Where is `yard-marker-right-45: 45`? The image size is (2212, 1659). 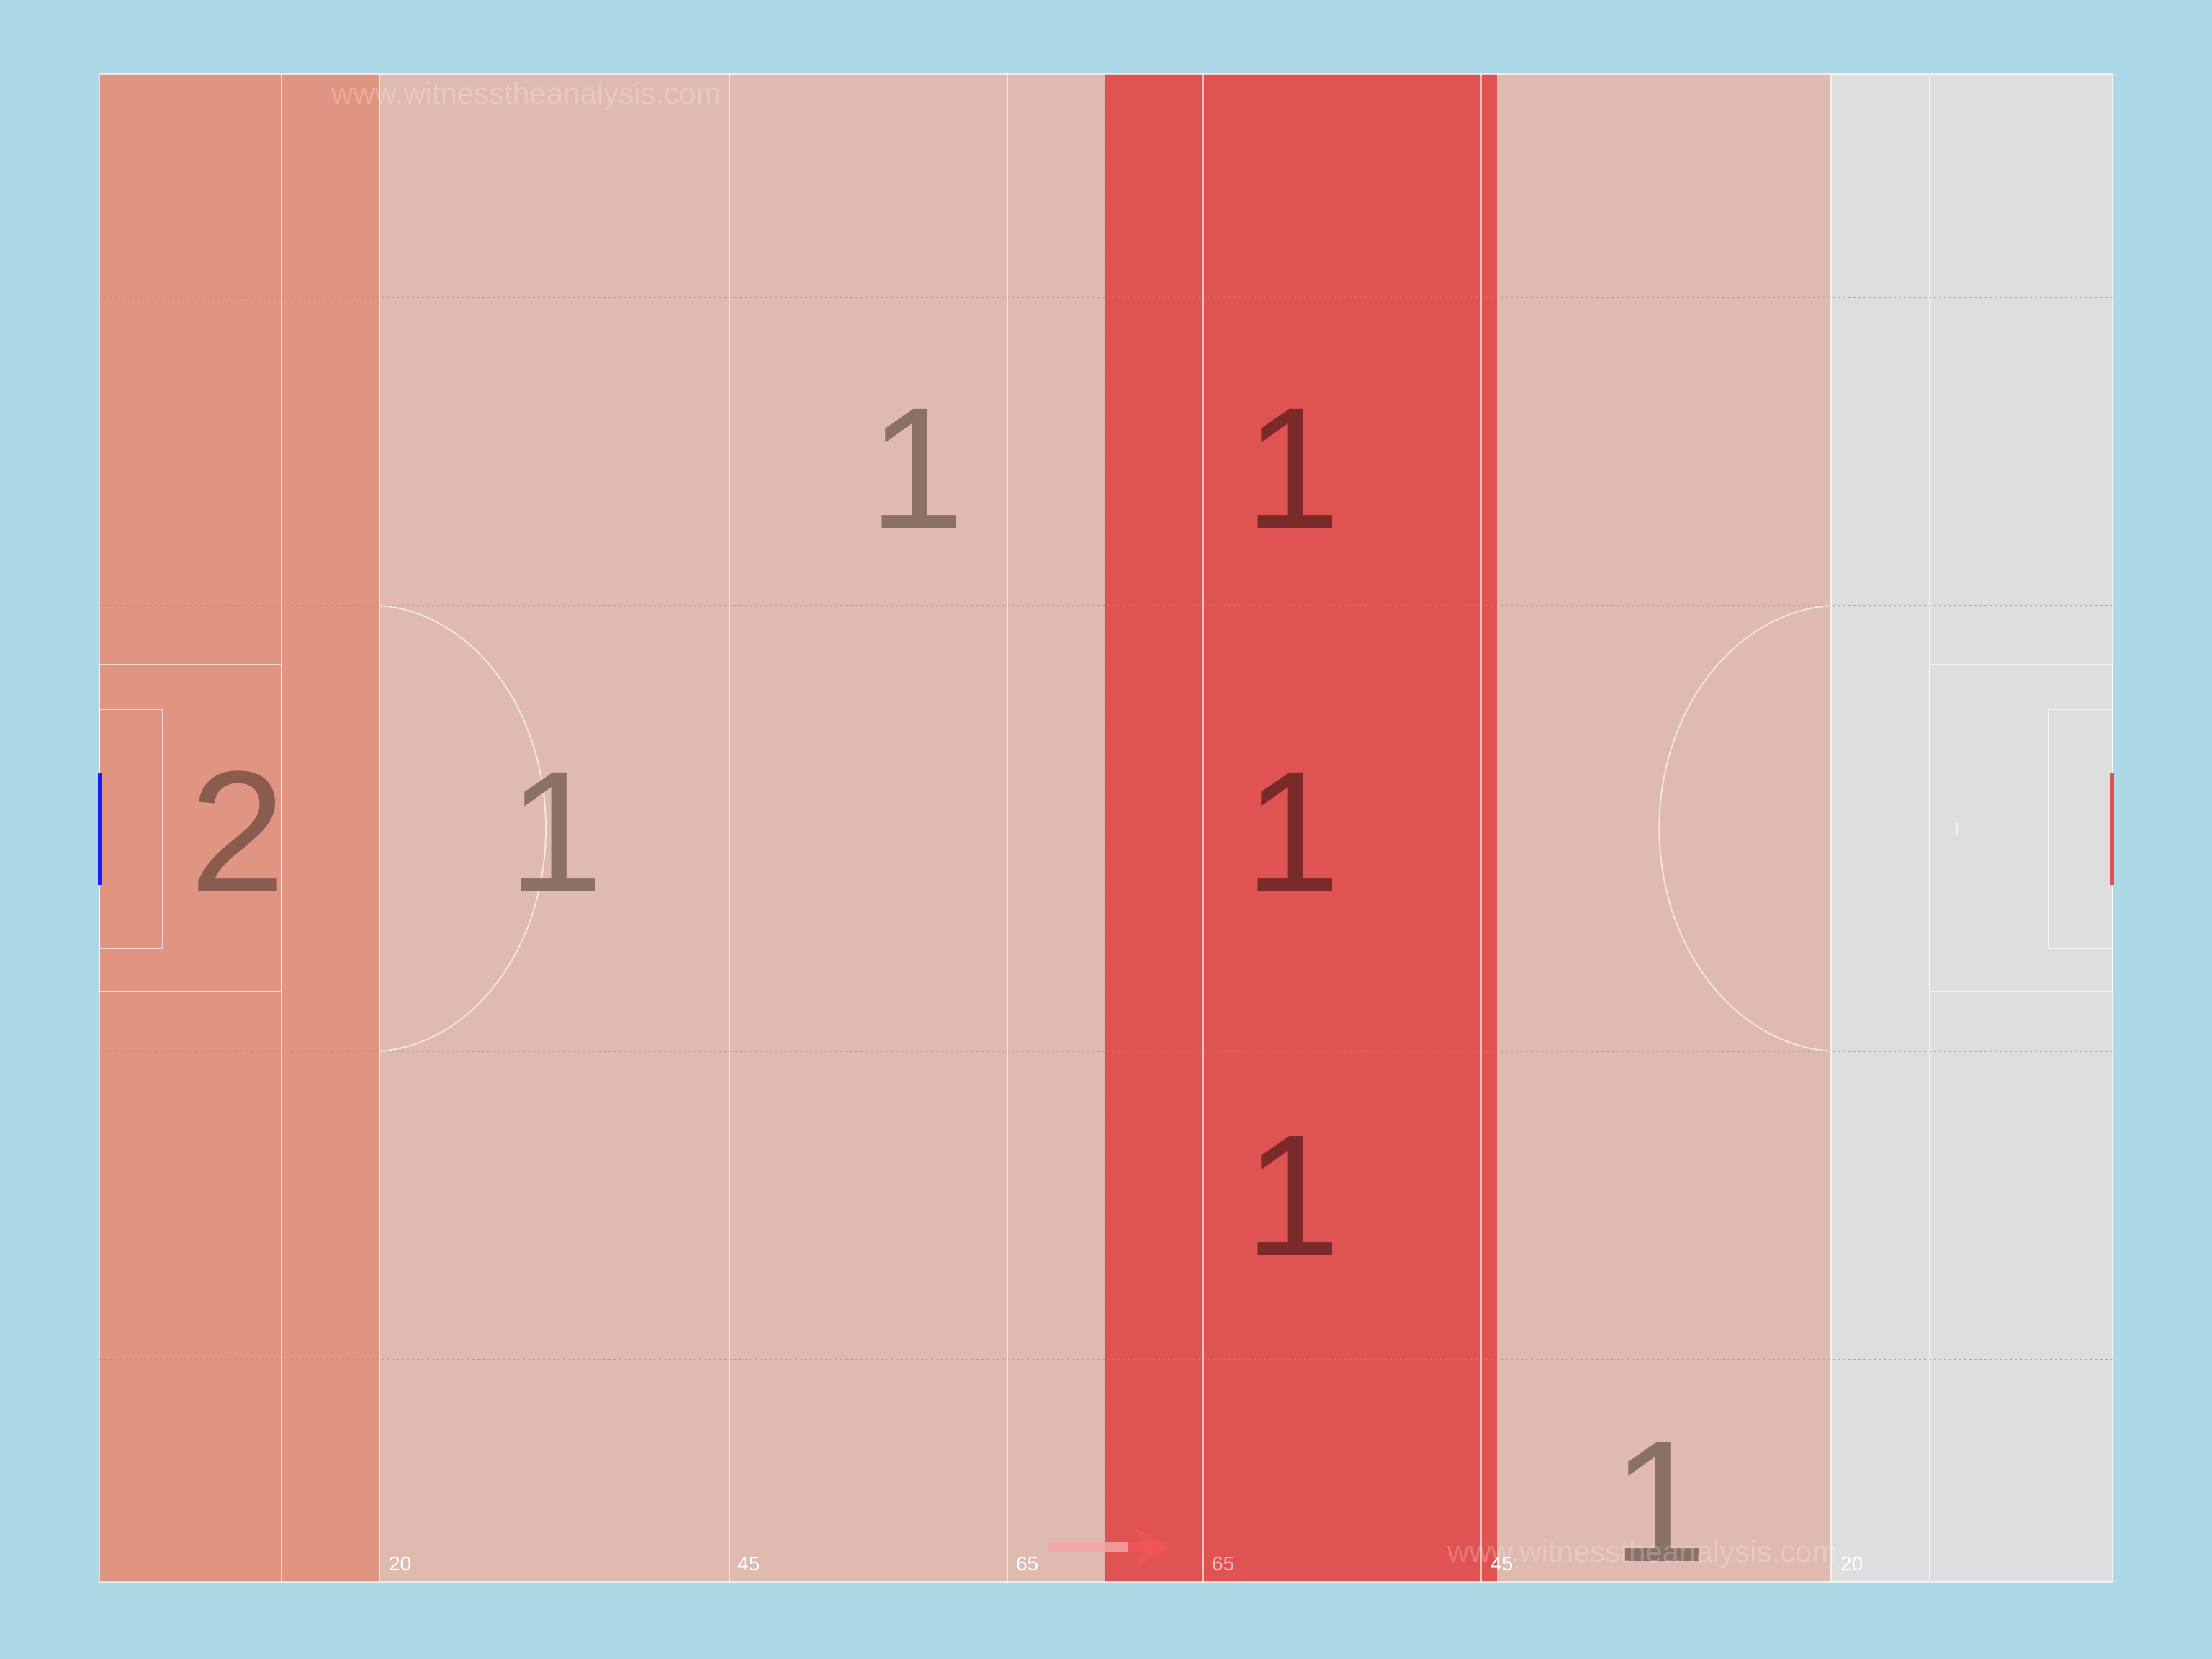 yard-marker-right-45: 45 is located at coordinates (1502, 1564).